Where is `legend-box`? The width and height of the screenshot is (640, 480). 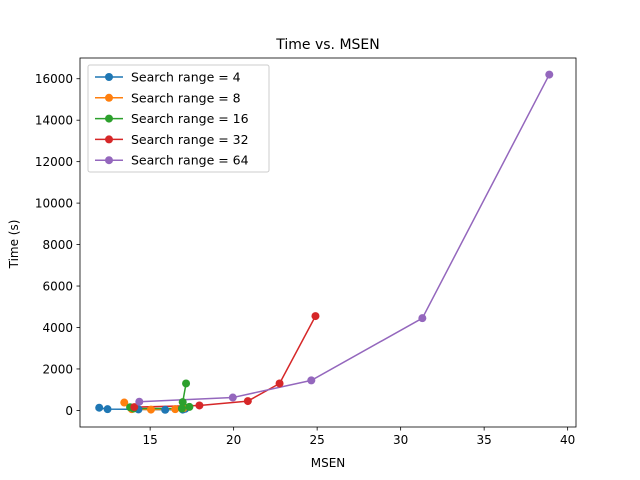 legend-box is located at coordinates (178, 118).